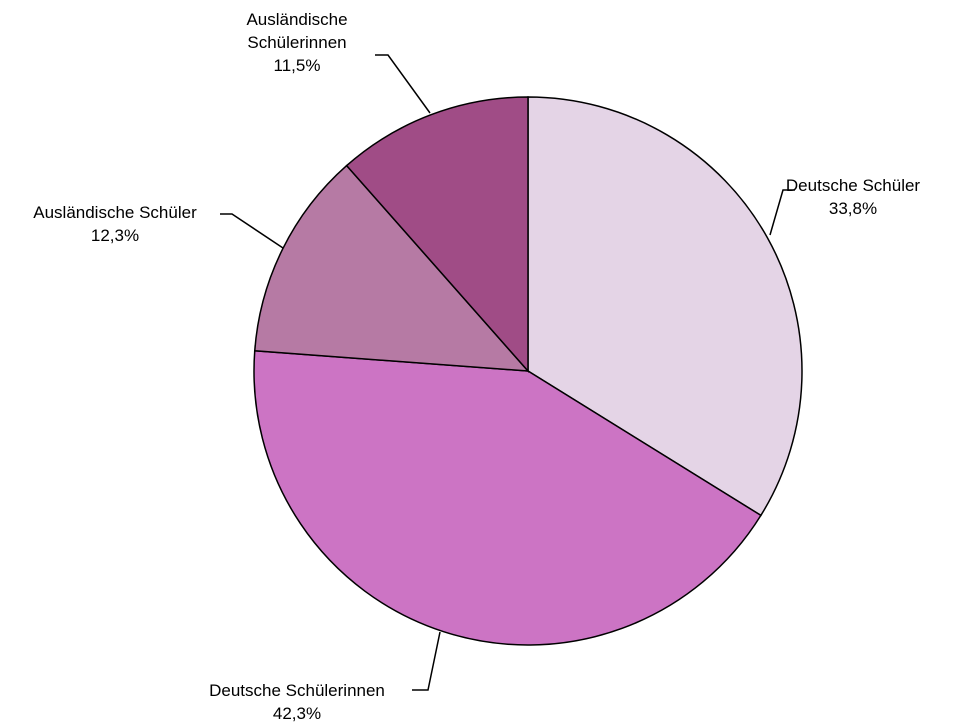 The height and width of the screenshot is (726, 972). What do you see at coordinates (115, 235) in the screenshot?
I see `label-value: 12,3%` at bounding box center [115, 235].